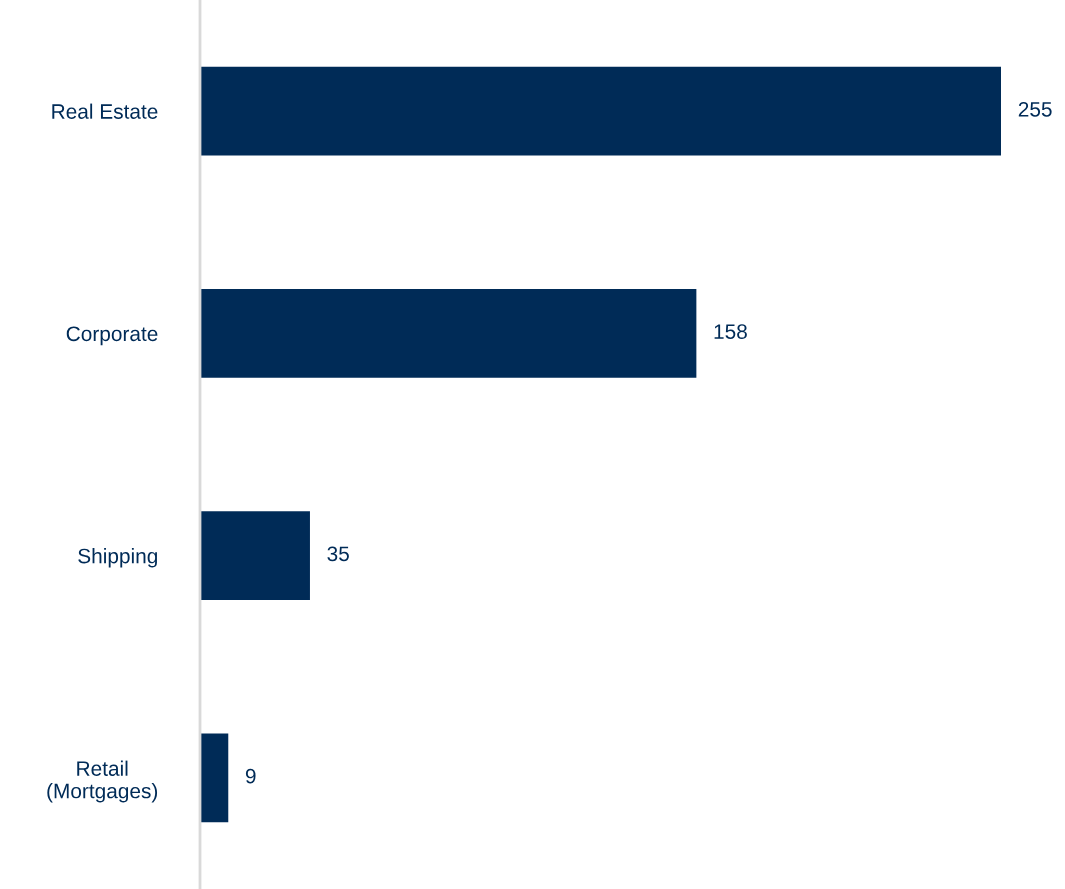  Describe the element at coordinates (730, 331) in the screenshot. I see `data-label: 158` at that location.